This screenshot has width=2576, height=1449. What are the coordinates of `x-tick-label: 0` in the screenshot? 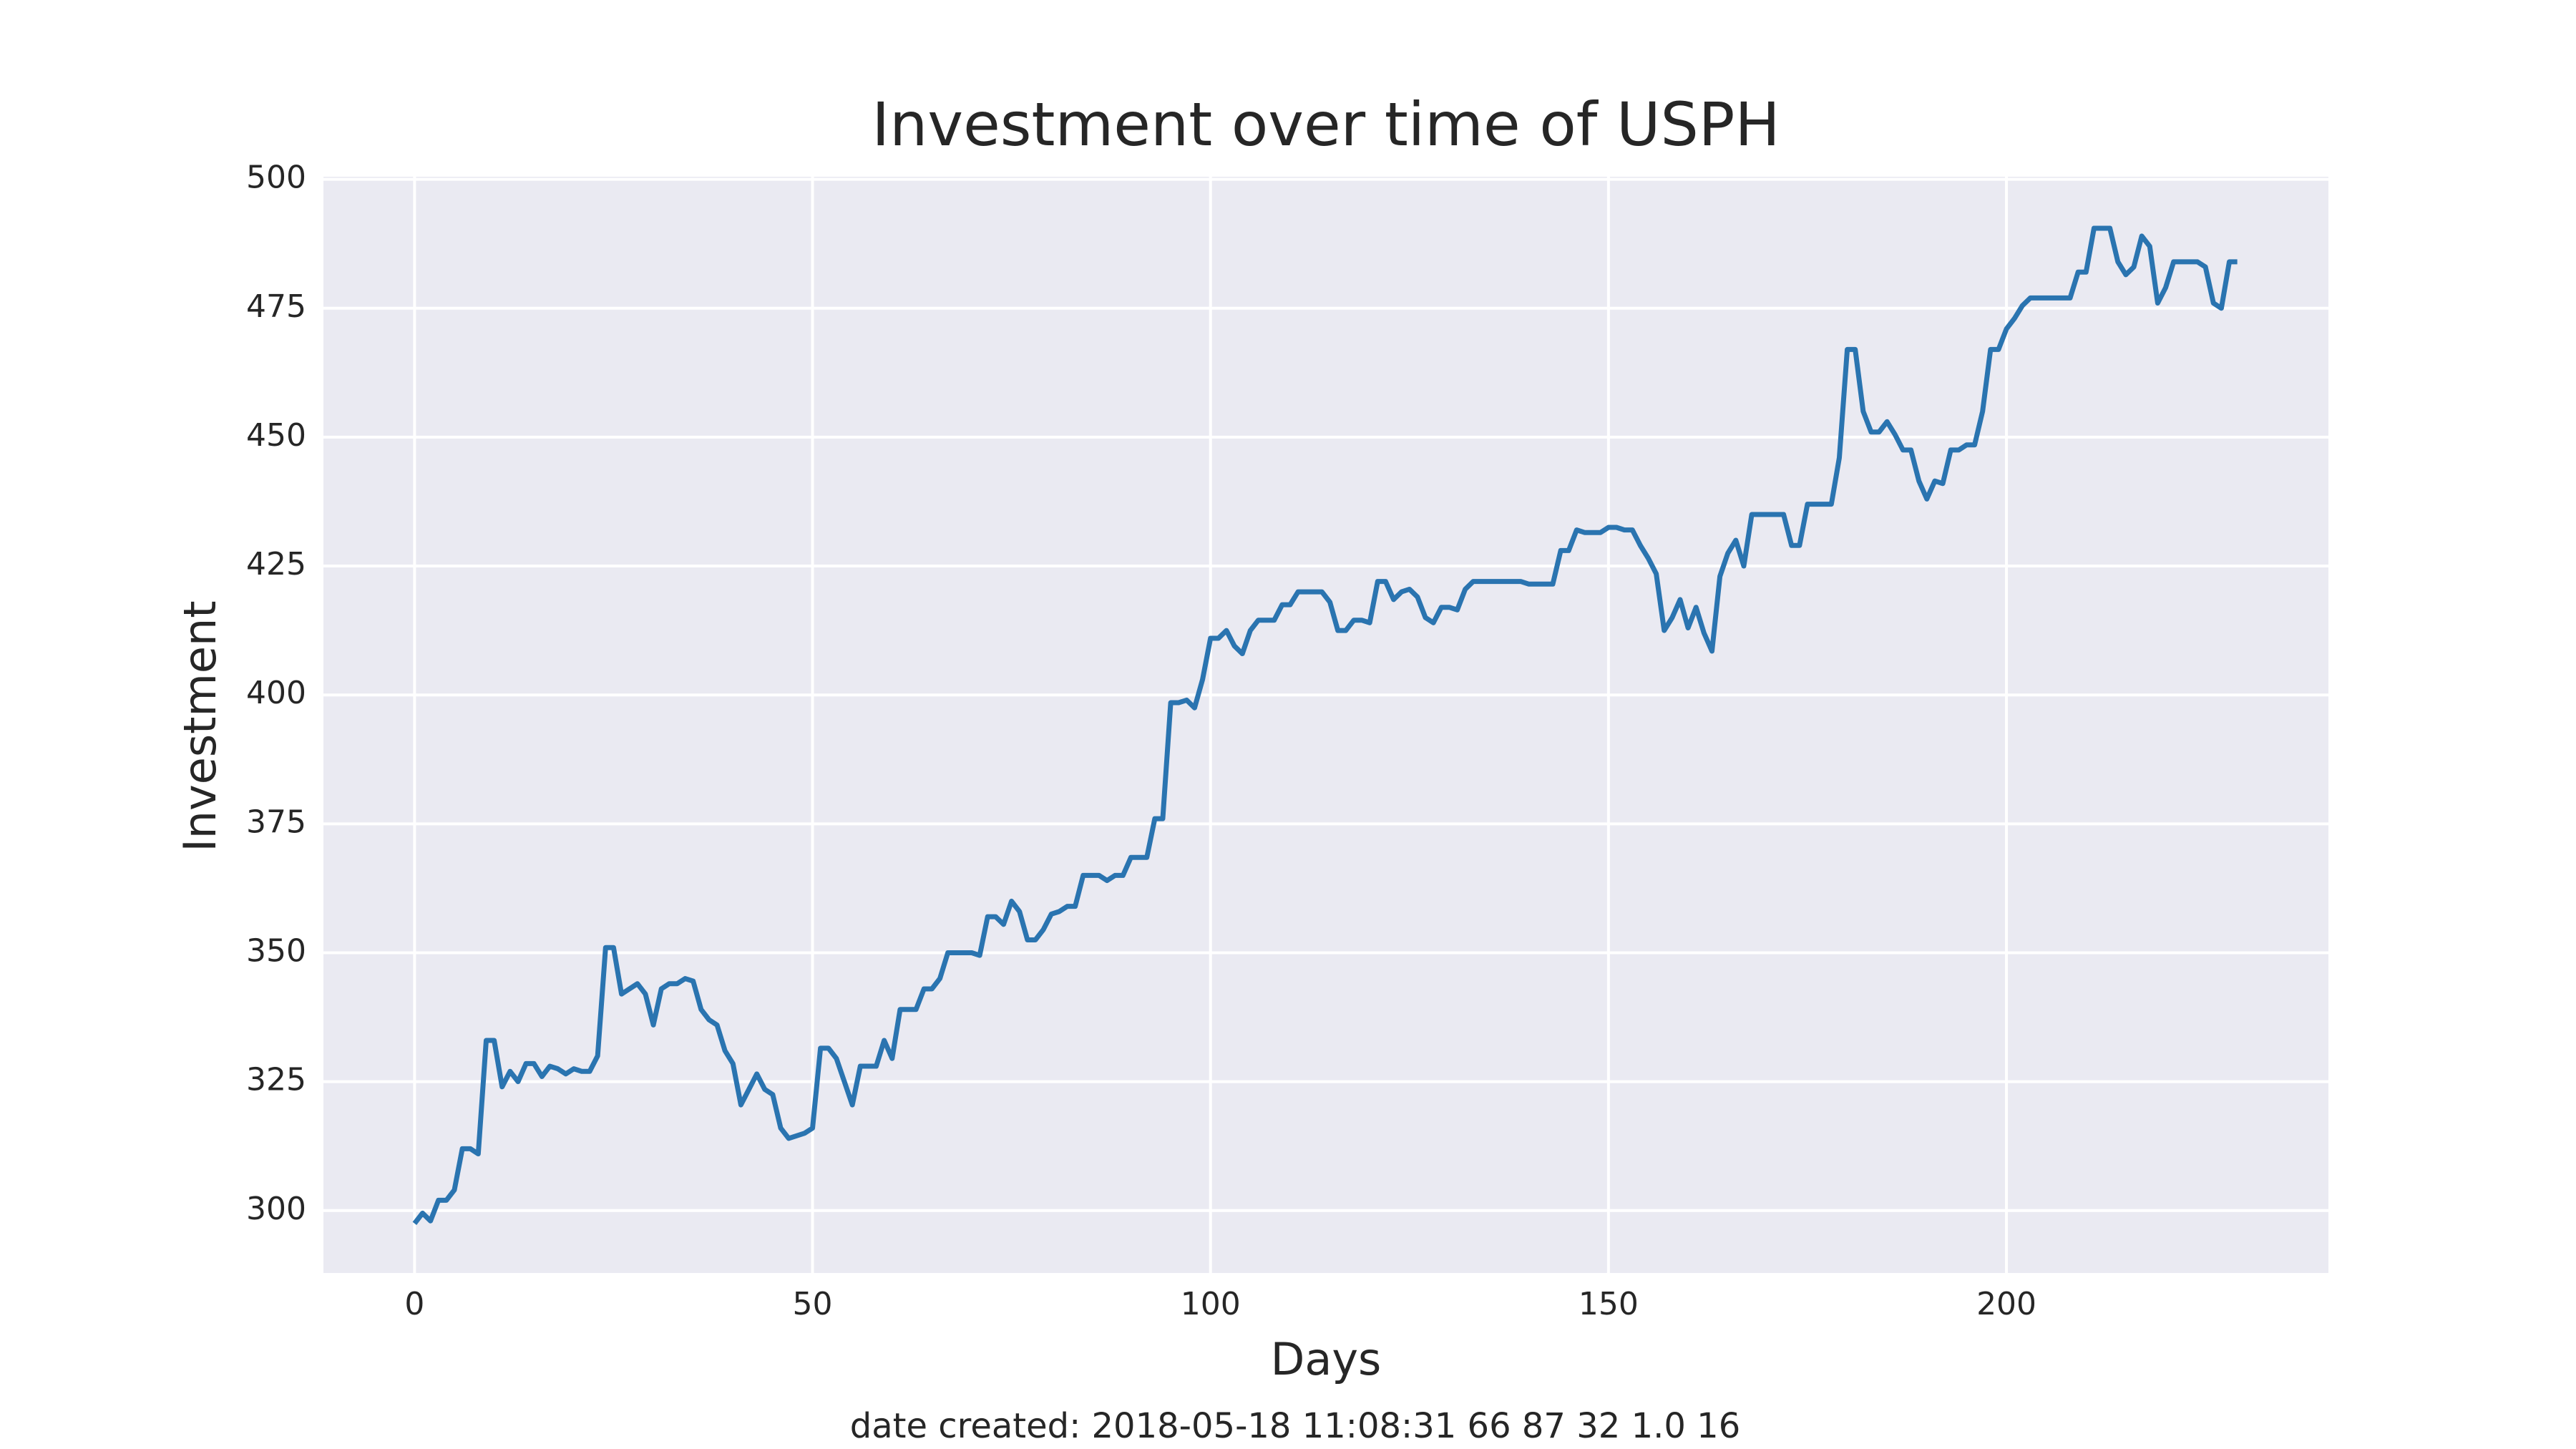 It's located at (414, 1304).